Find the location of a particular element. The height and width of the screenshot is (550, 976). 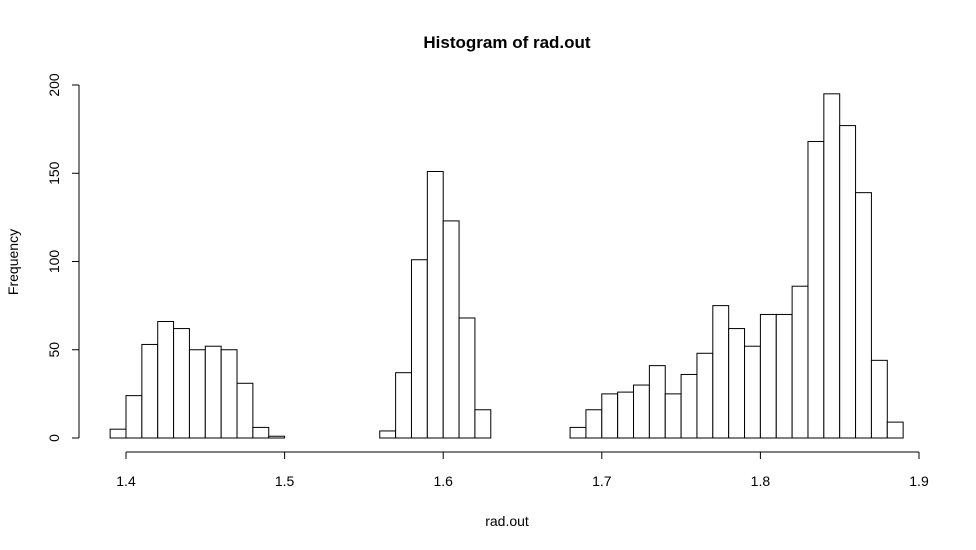

y-tick-label: 150 is located at coordinates (54, 173).